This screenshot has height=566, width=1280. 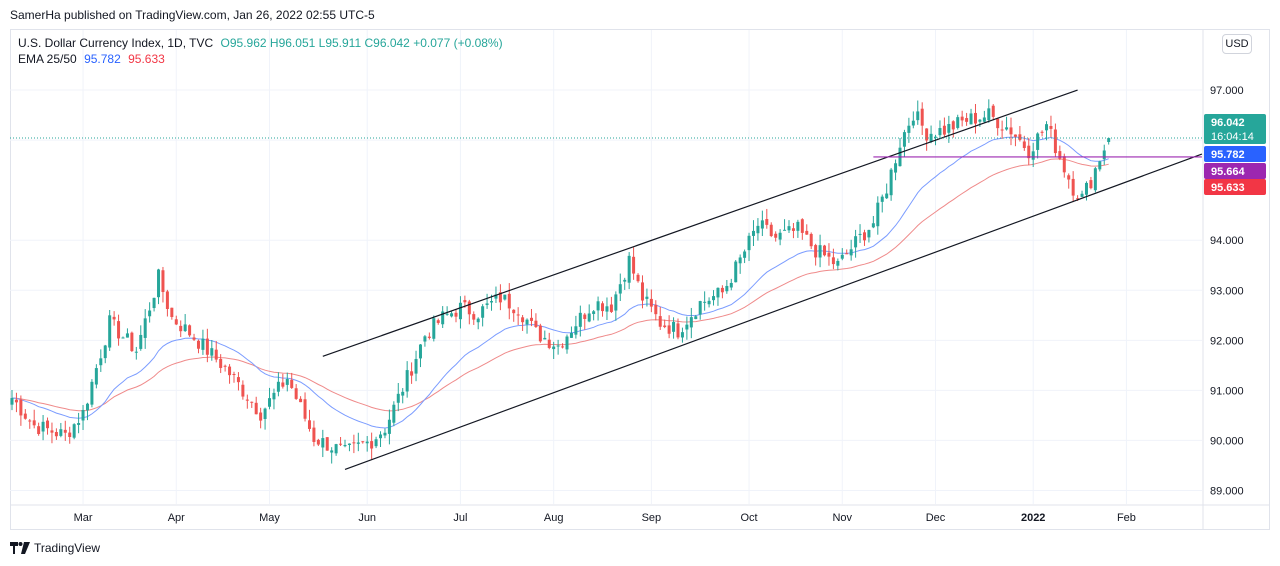 I want to click on time-axis: Mar Apr May Jun Jul Aug Sep Oct Nov Dec 2022 Feb, so click(x=605, y=518).